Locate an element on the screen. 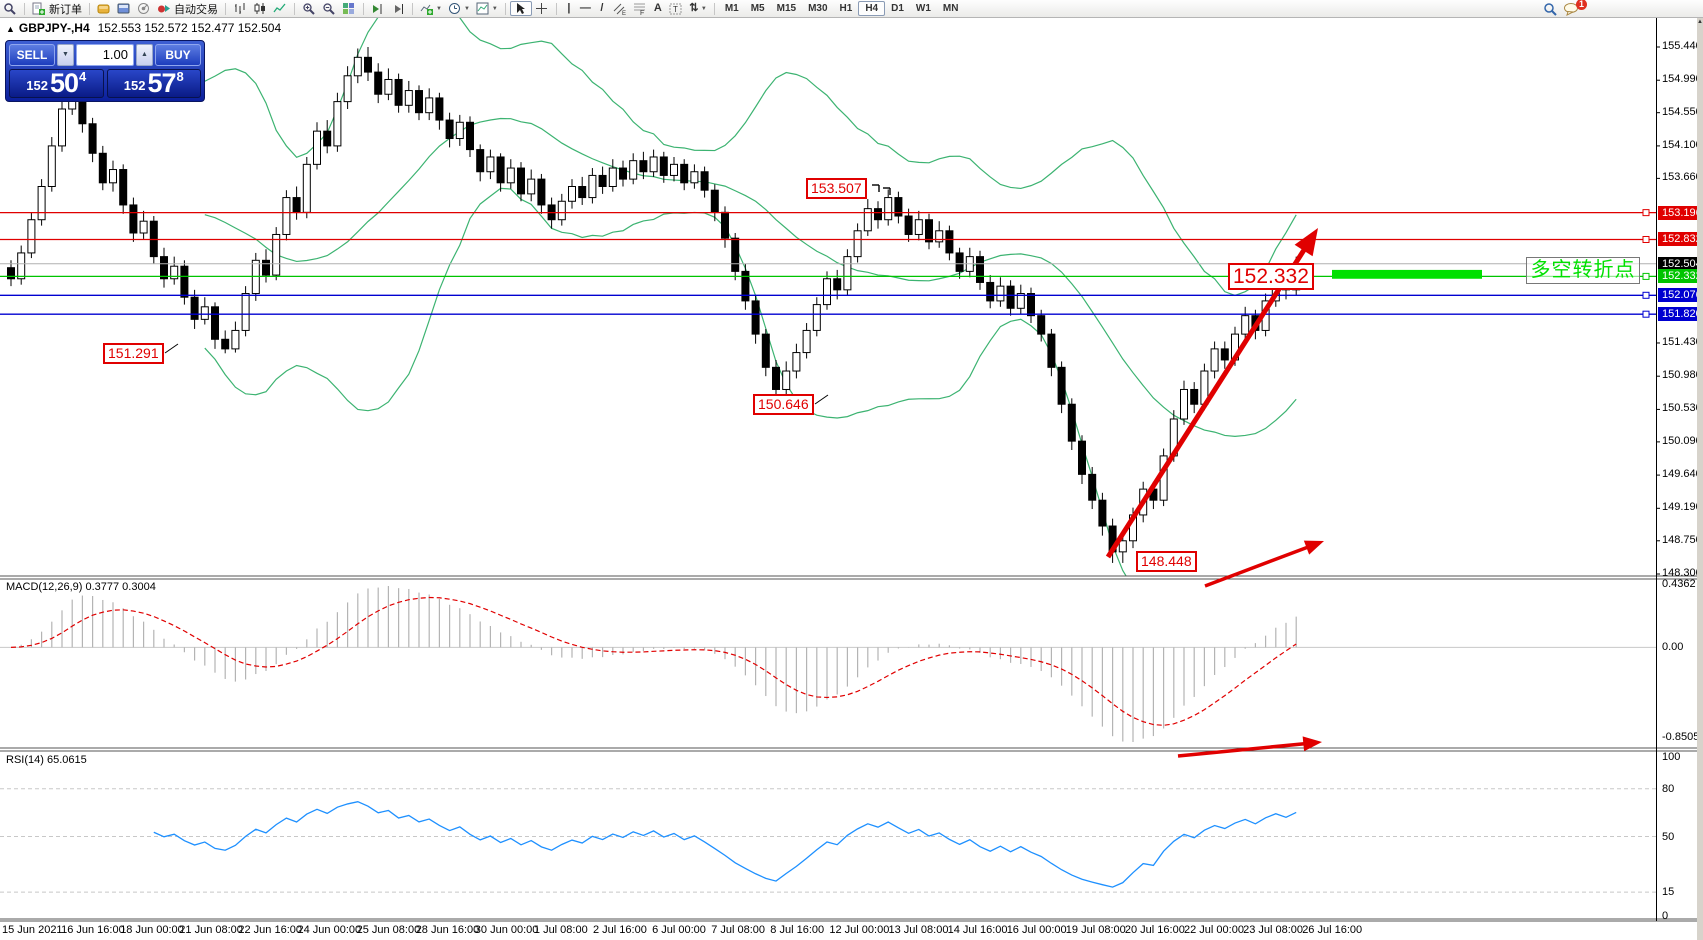 This screenshot has height=940, width=1703. timeframe-button-mn: MN is located at coordinates (950, 8).